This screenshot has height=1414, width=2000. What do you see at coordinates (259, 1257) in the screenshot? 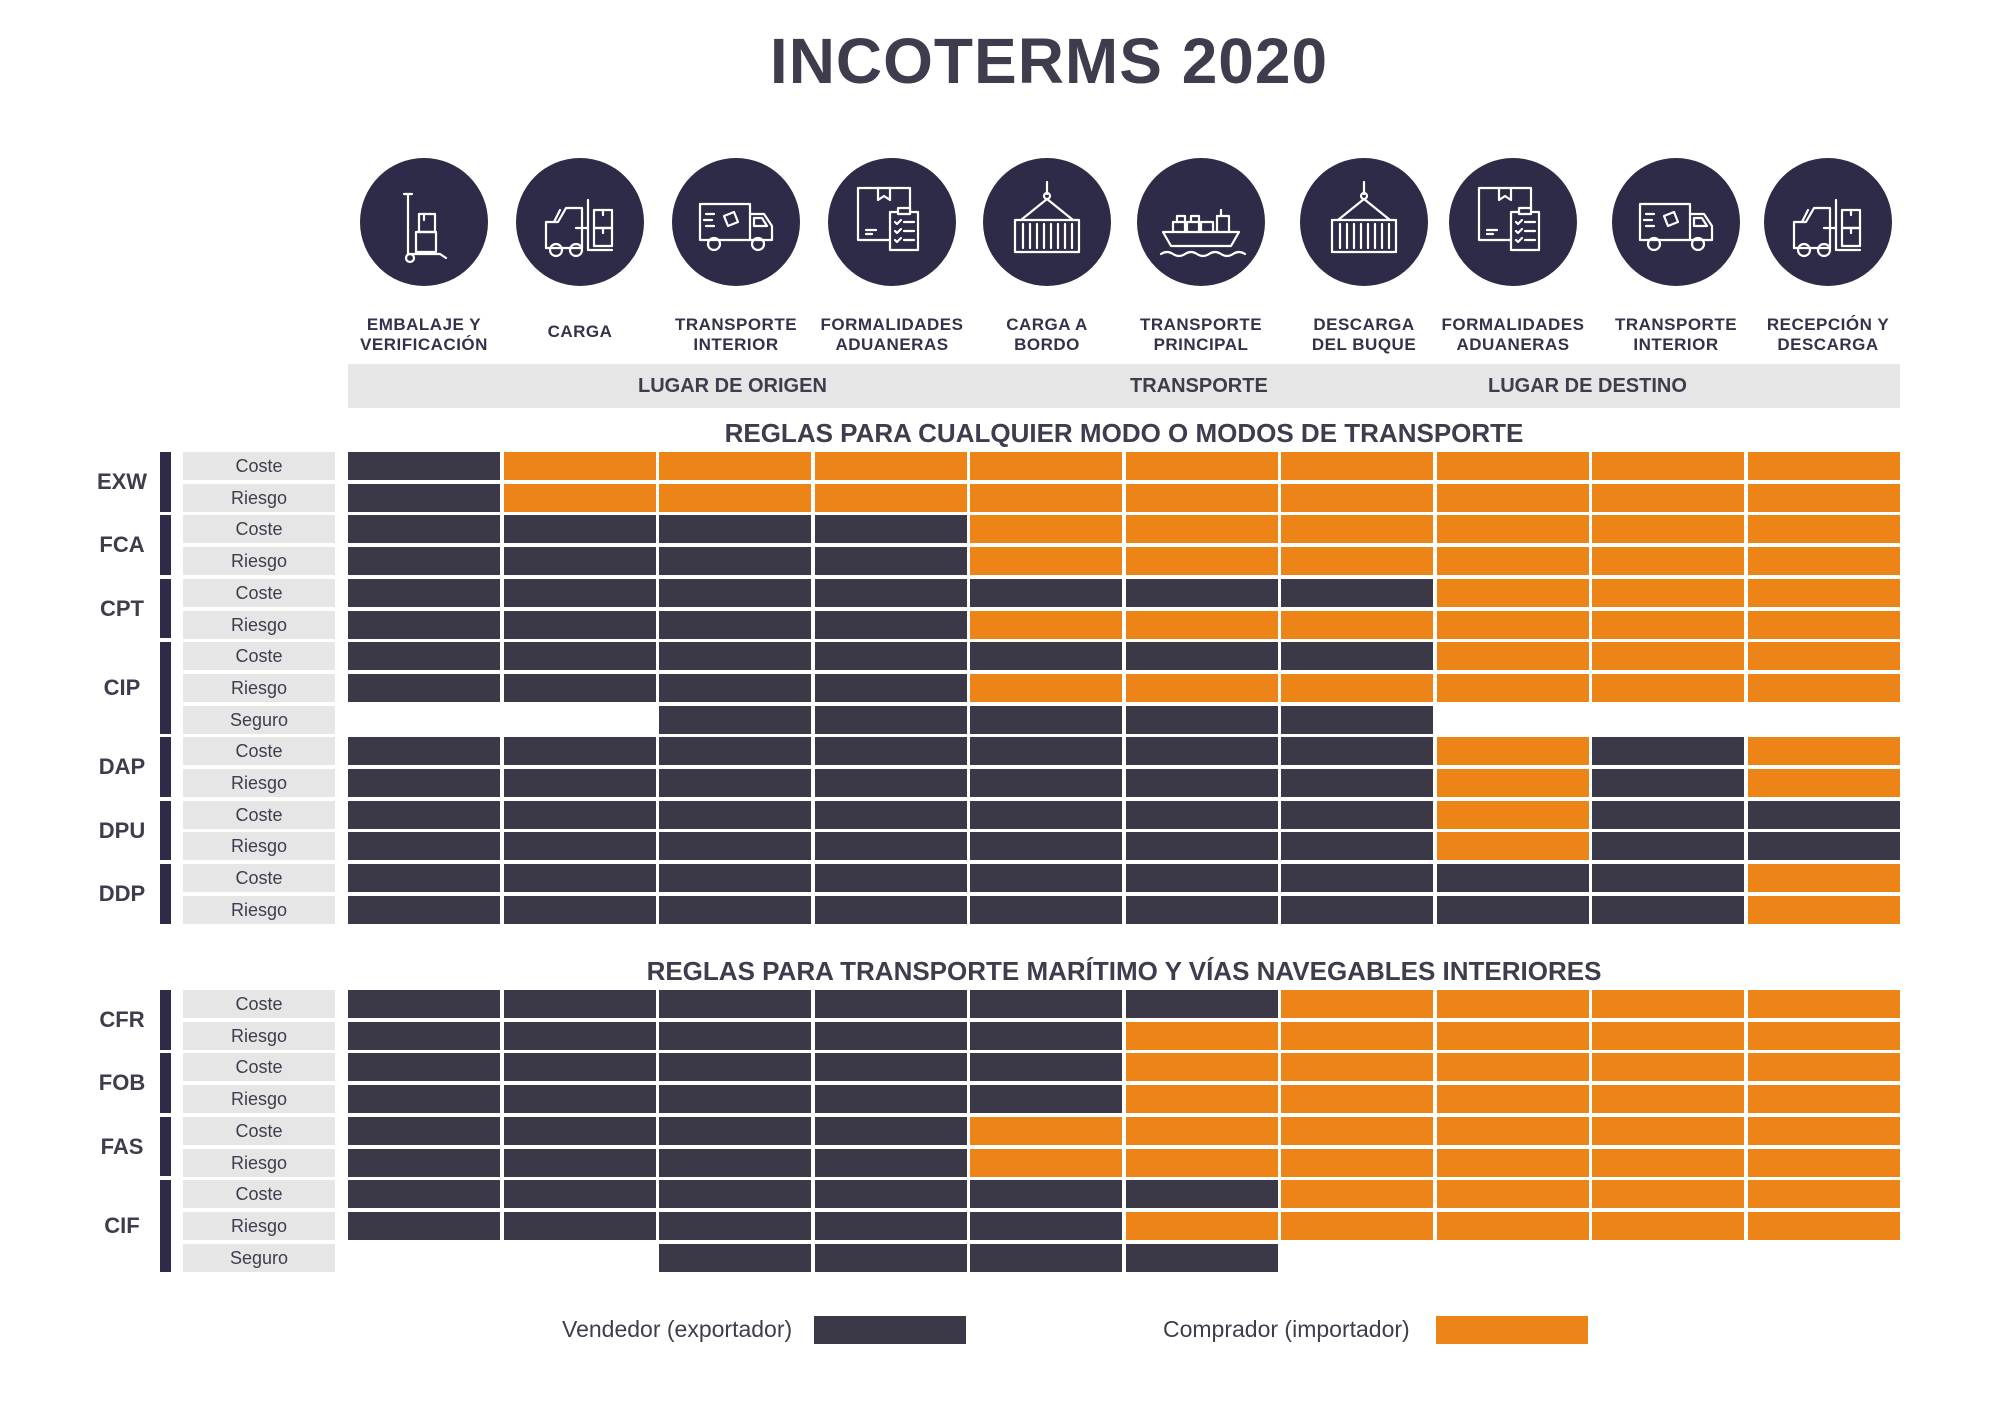
I see `row-label: Seguro` at bounding box center [259, 1257].